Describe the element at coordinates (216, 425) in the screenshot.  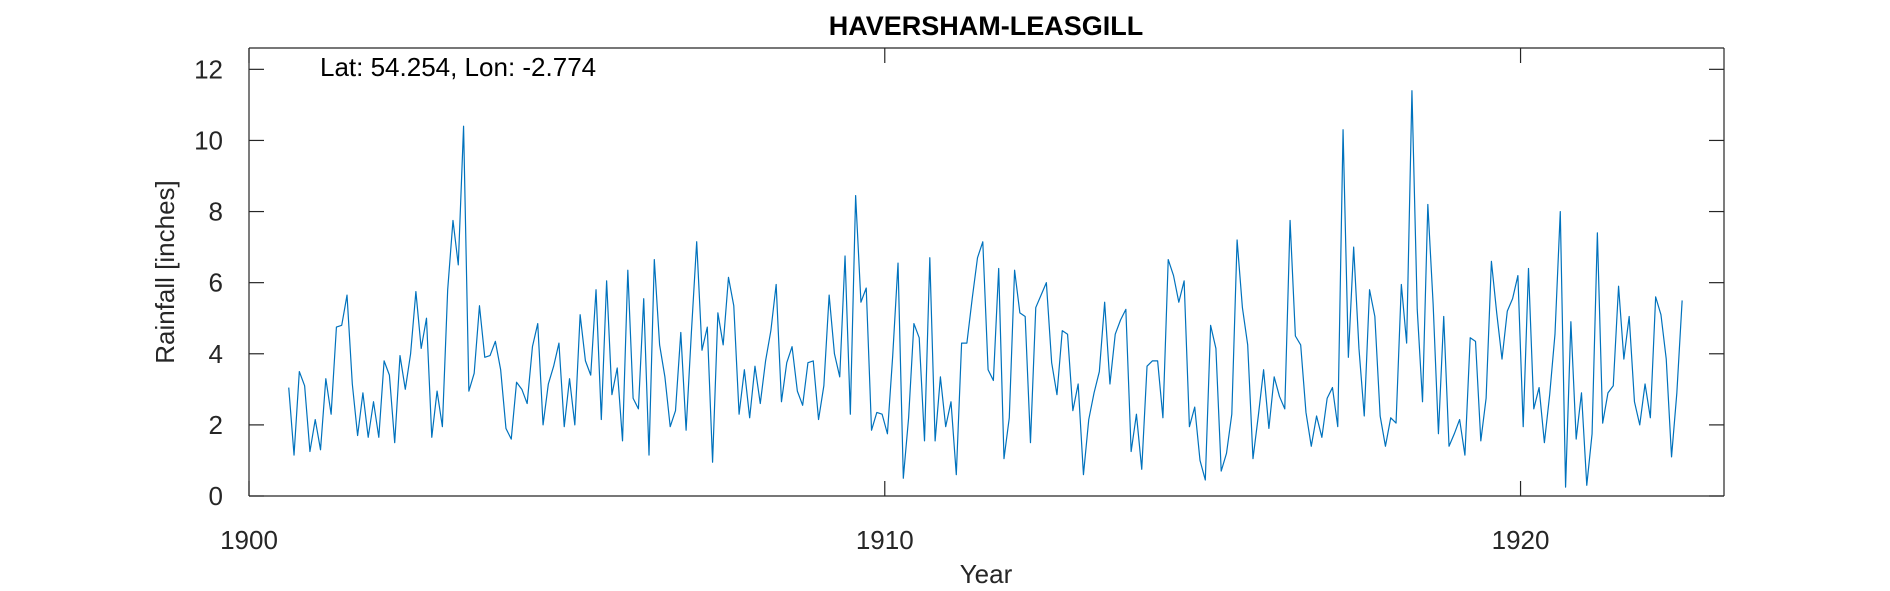
I see `y-tick-label: 2` at that location.